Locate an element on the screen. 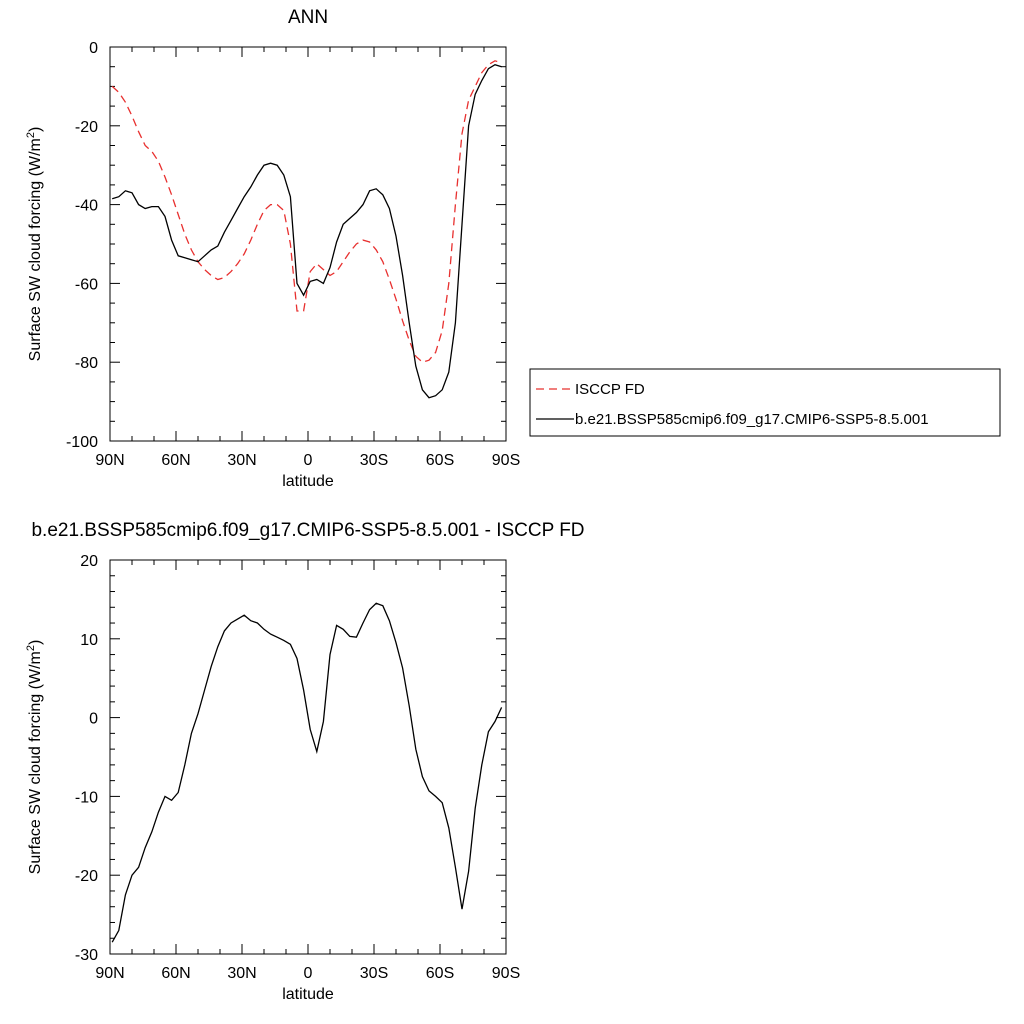  y-tick-label: 20 is located at coordinates (89, 561).